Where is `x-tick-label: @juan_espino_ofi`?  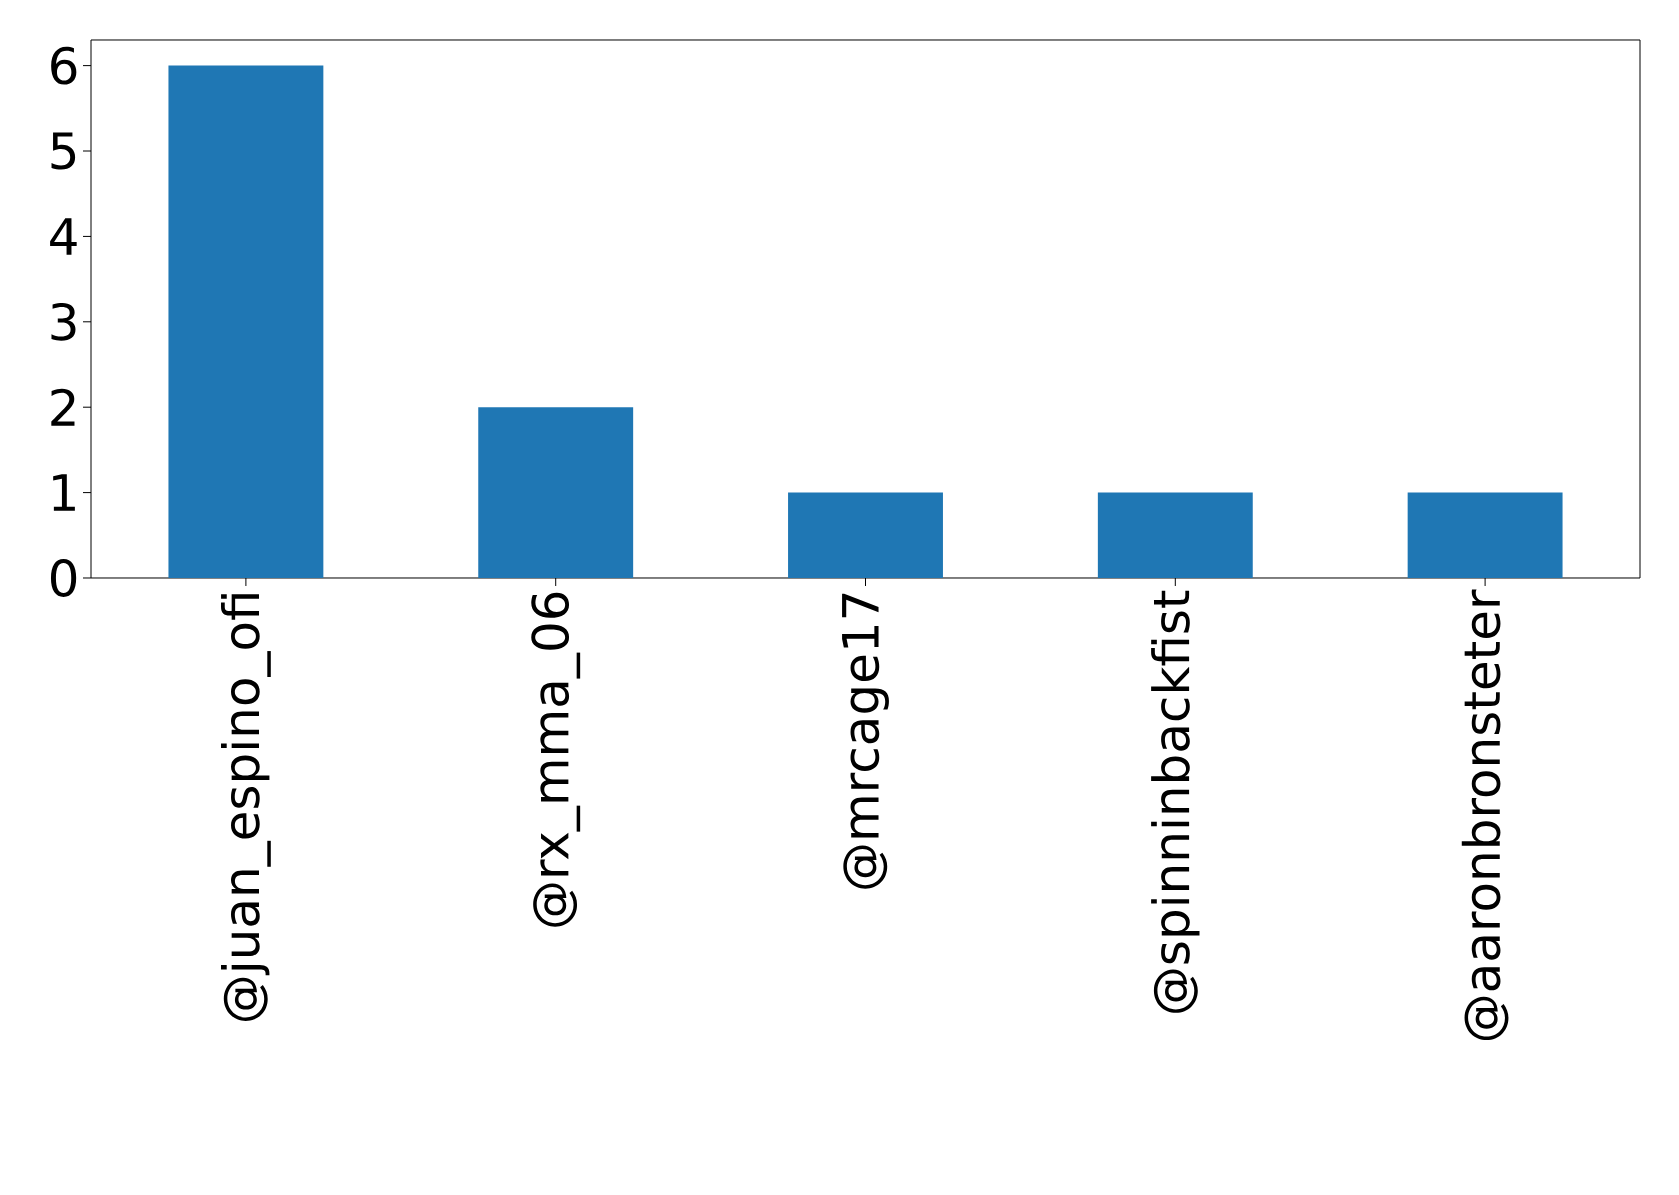
x-tick-label: @juan_espino_ofi is located at coordinates (246, 807).